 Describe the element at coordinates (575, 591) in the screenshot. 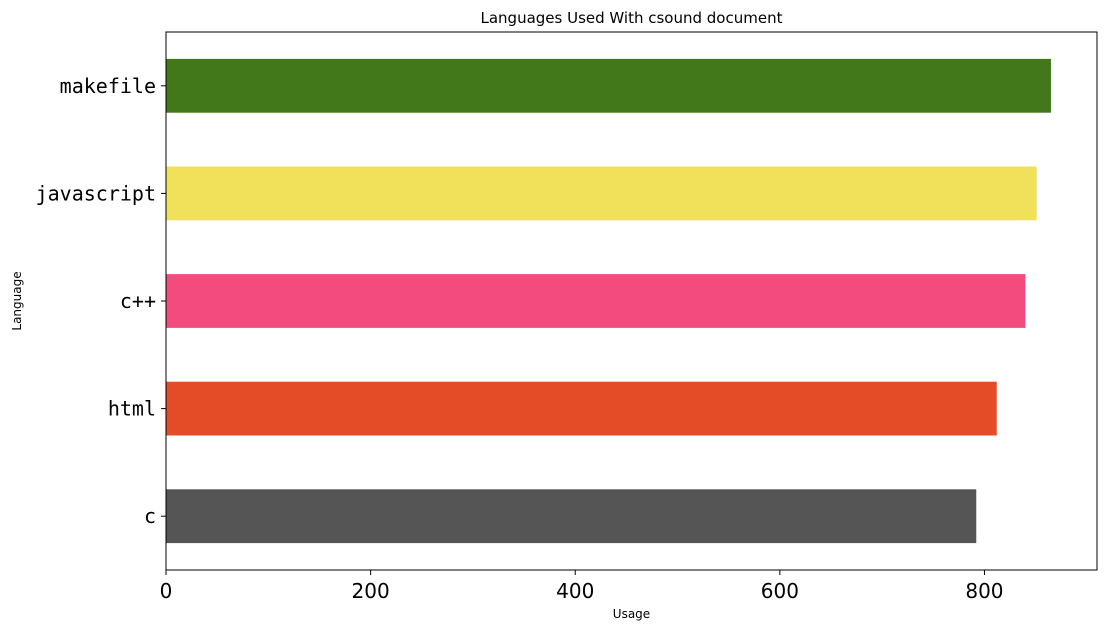

I see `x-tick-label: 400` at that location.